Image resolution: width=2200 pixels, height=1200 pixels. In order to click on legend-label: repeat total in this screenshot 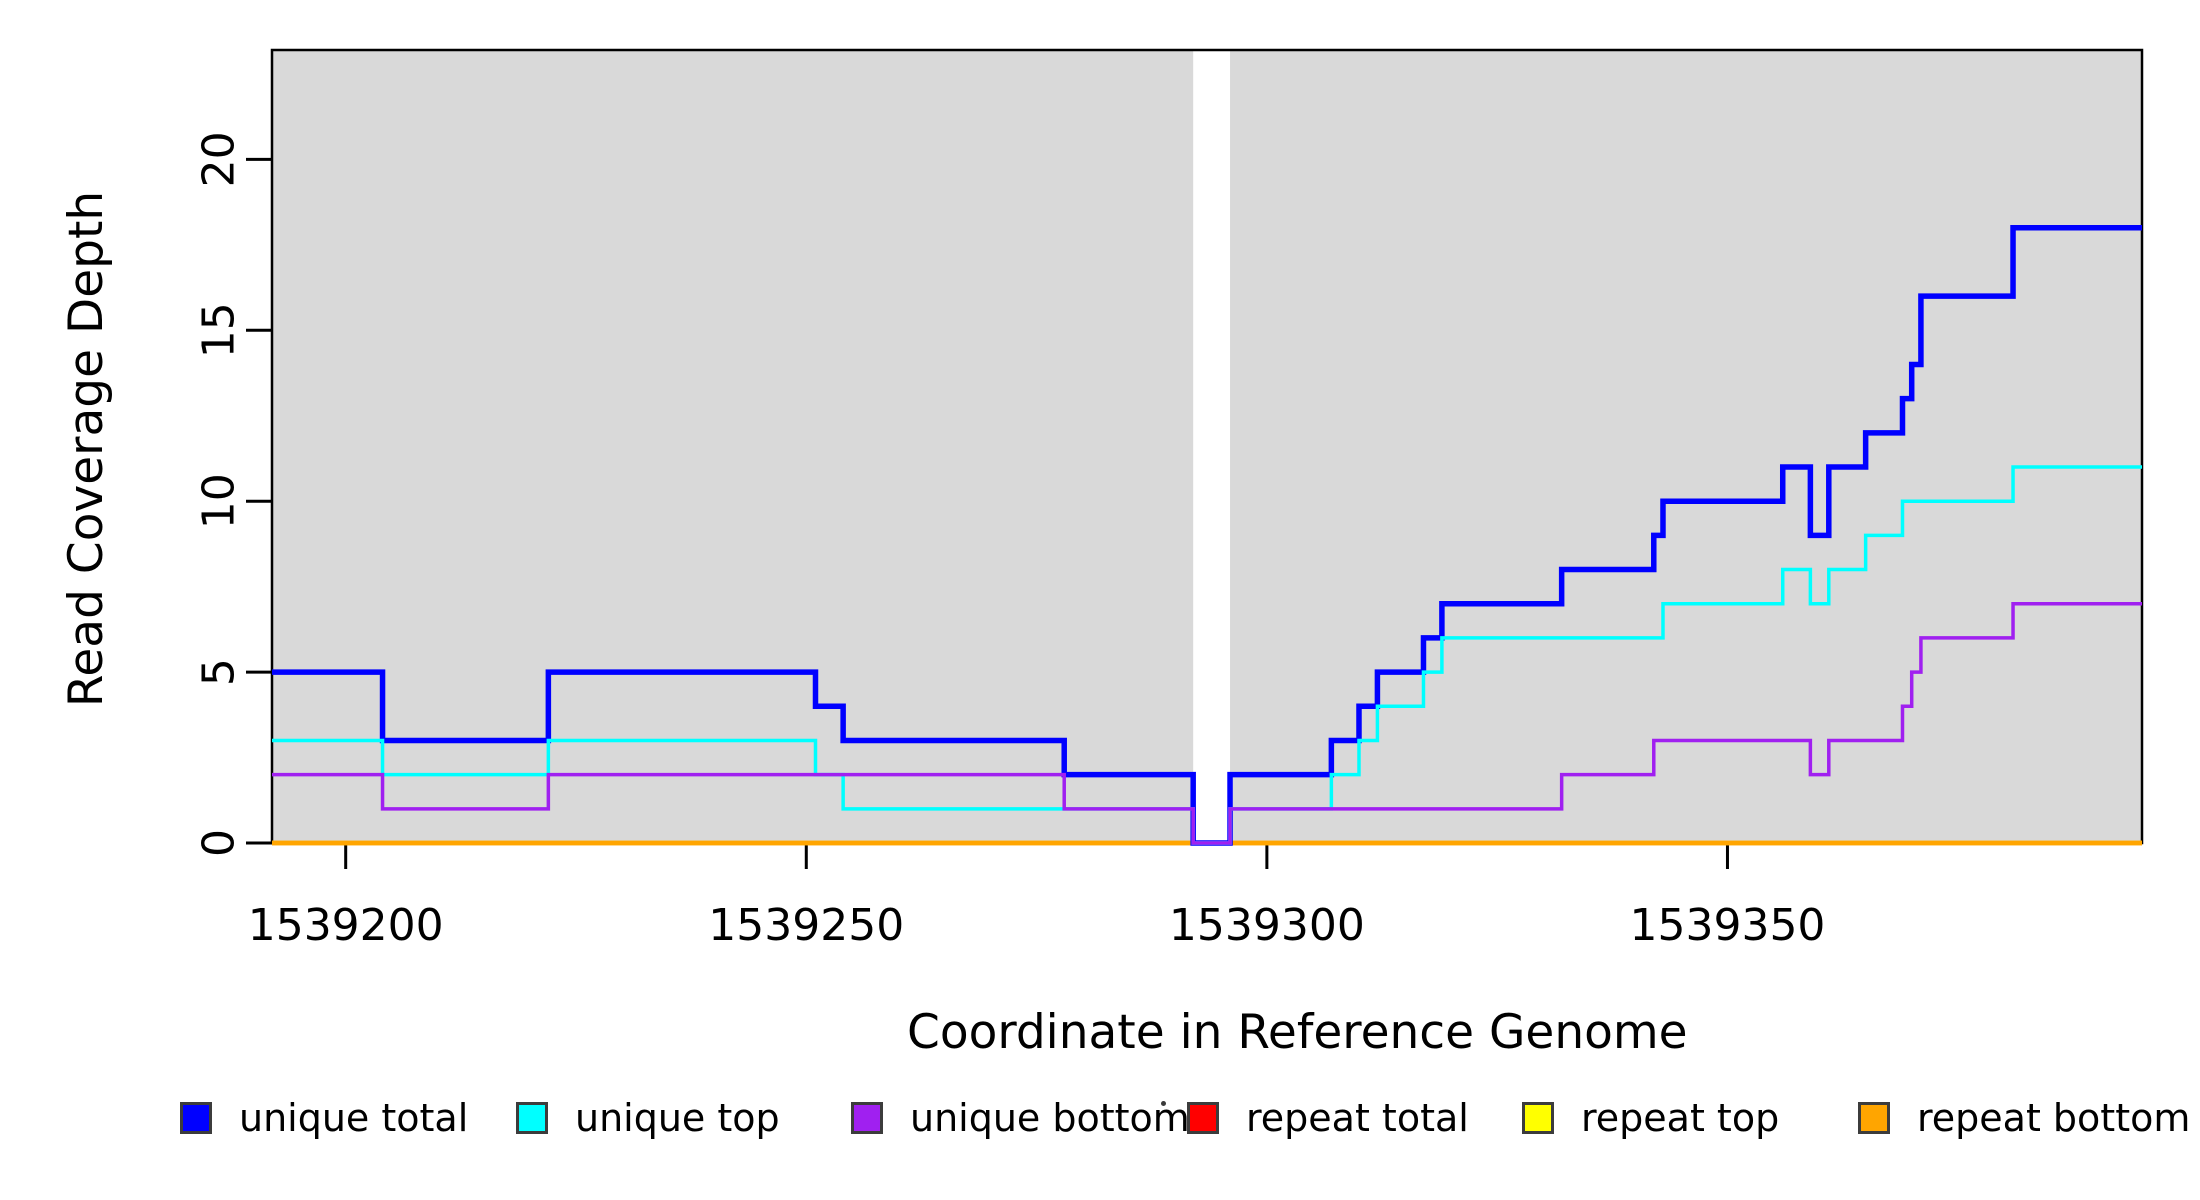, I will do `click(1357, 1118)`.